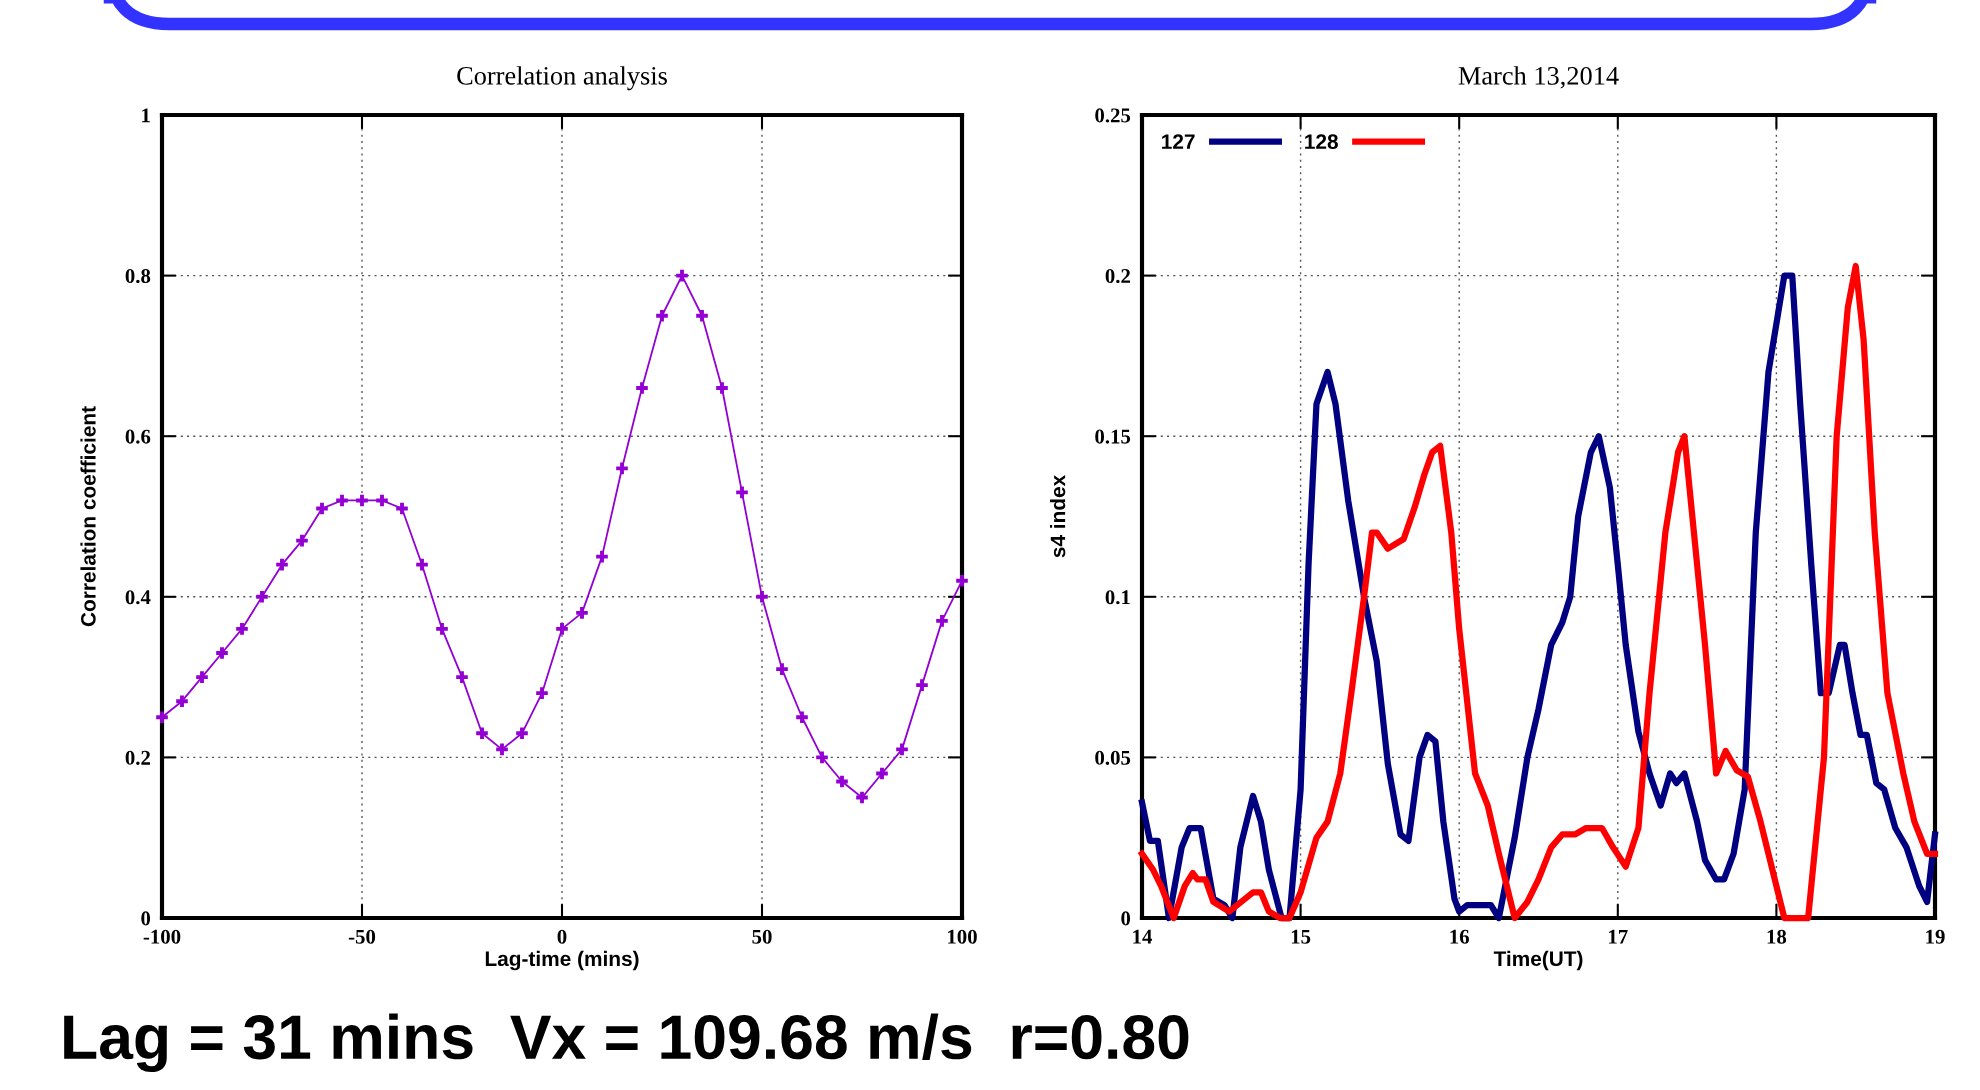  I want to click on x-tick-label: 18, so click(1777, 936).